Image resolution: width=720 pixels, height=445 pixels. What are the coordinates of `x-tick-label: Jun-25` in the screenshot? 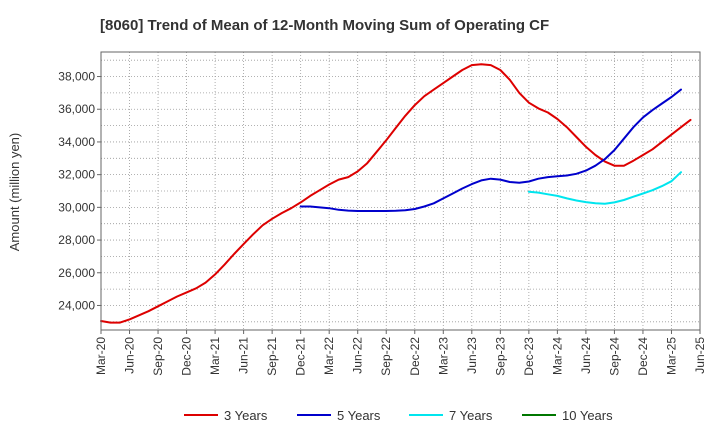 It's located at (700, 355).